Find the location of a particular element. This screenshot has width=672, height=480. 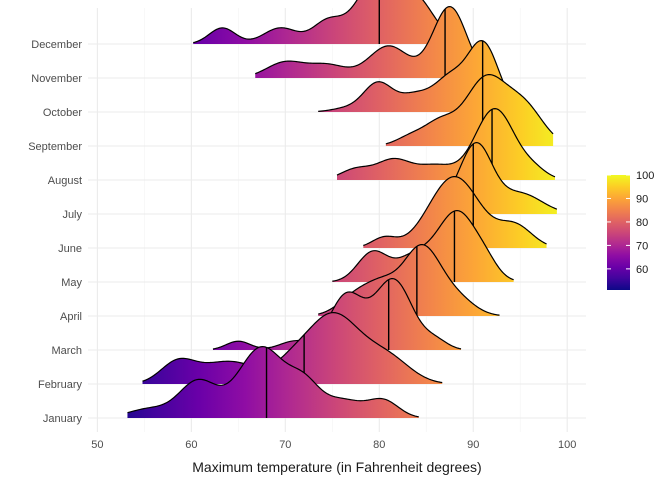

colorbar-label: 70 is located at coordinates (642, 246).